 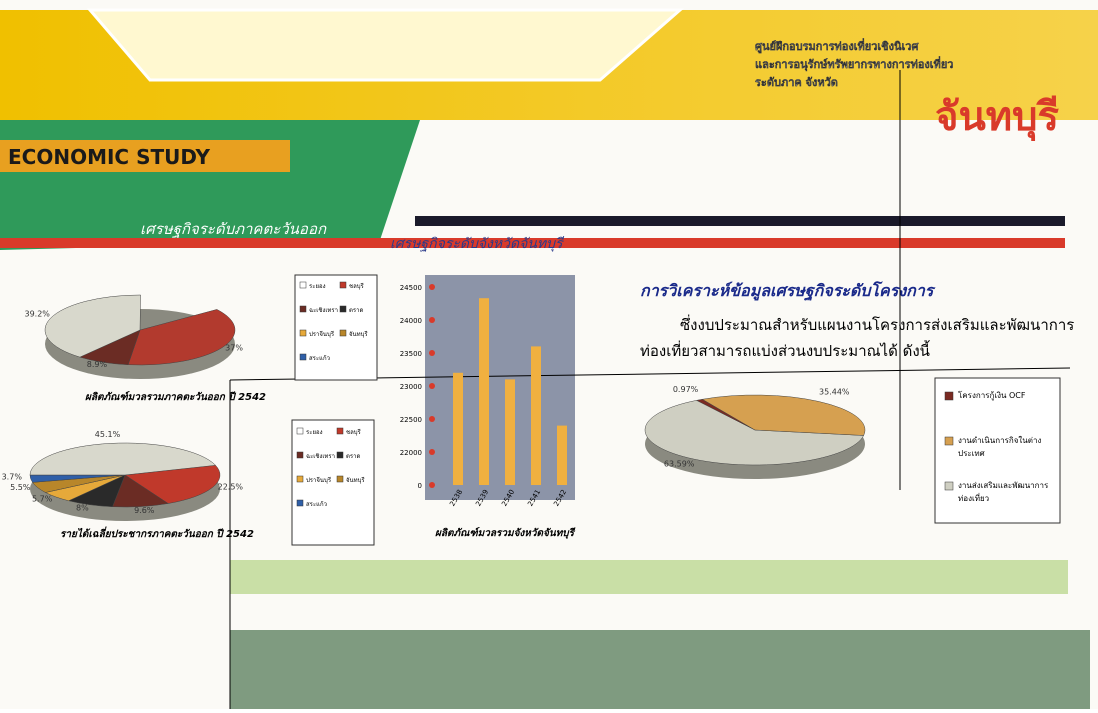 What do you see at coordinates (997, 118) in the screenshot?
I see `province: จันทบุรี` at bounding box center [997, 118].